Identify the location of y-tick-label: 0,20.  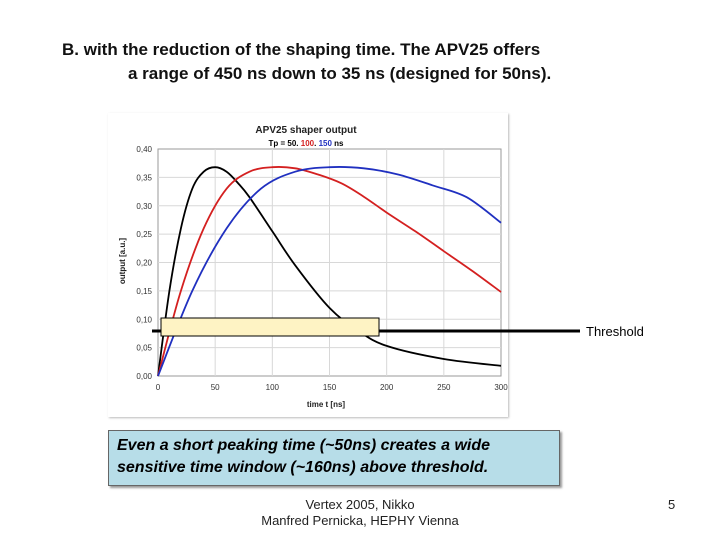
(144, 263).